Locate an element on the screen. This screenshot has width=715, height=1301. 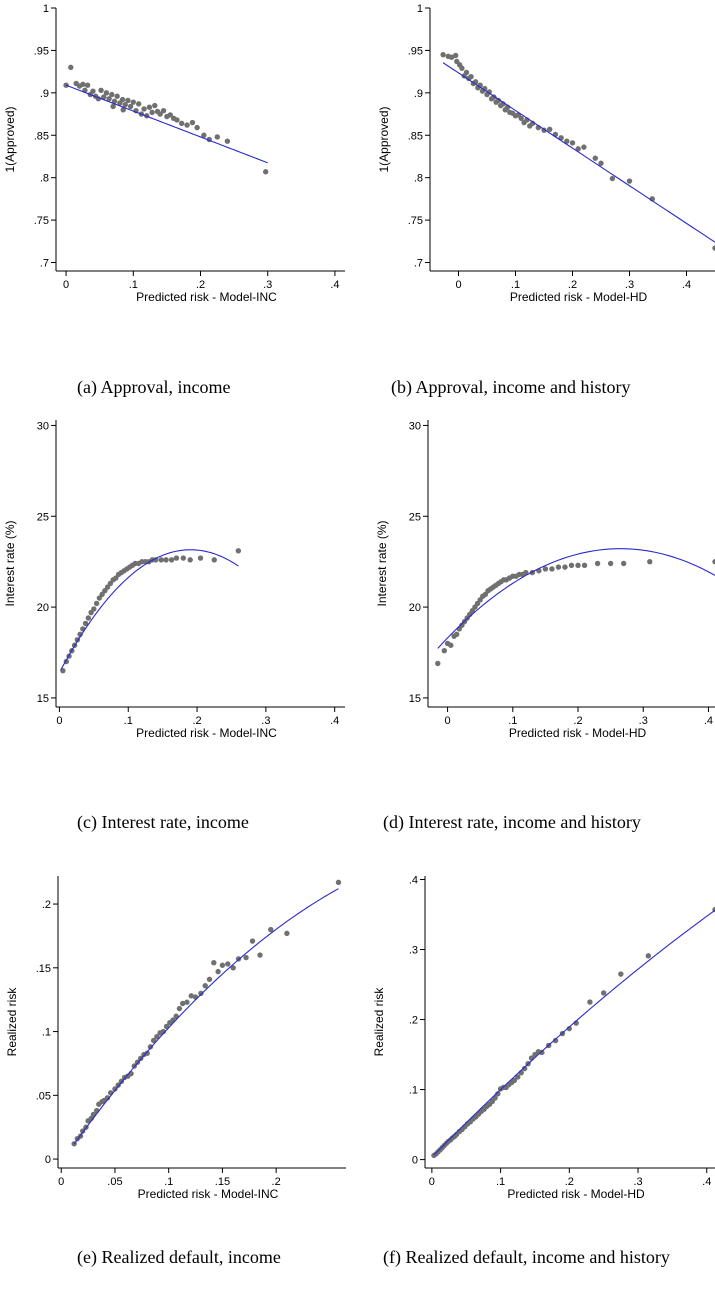
x-axis-label: Predicted risk - Model-INC is located at coordinates (208, 1194).